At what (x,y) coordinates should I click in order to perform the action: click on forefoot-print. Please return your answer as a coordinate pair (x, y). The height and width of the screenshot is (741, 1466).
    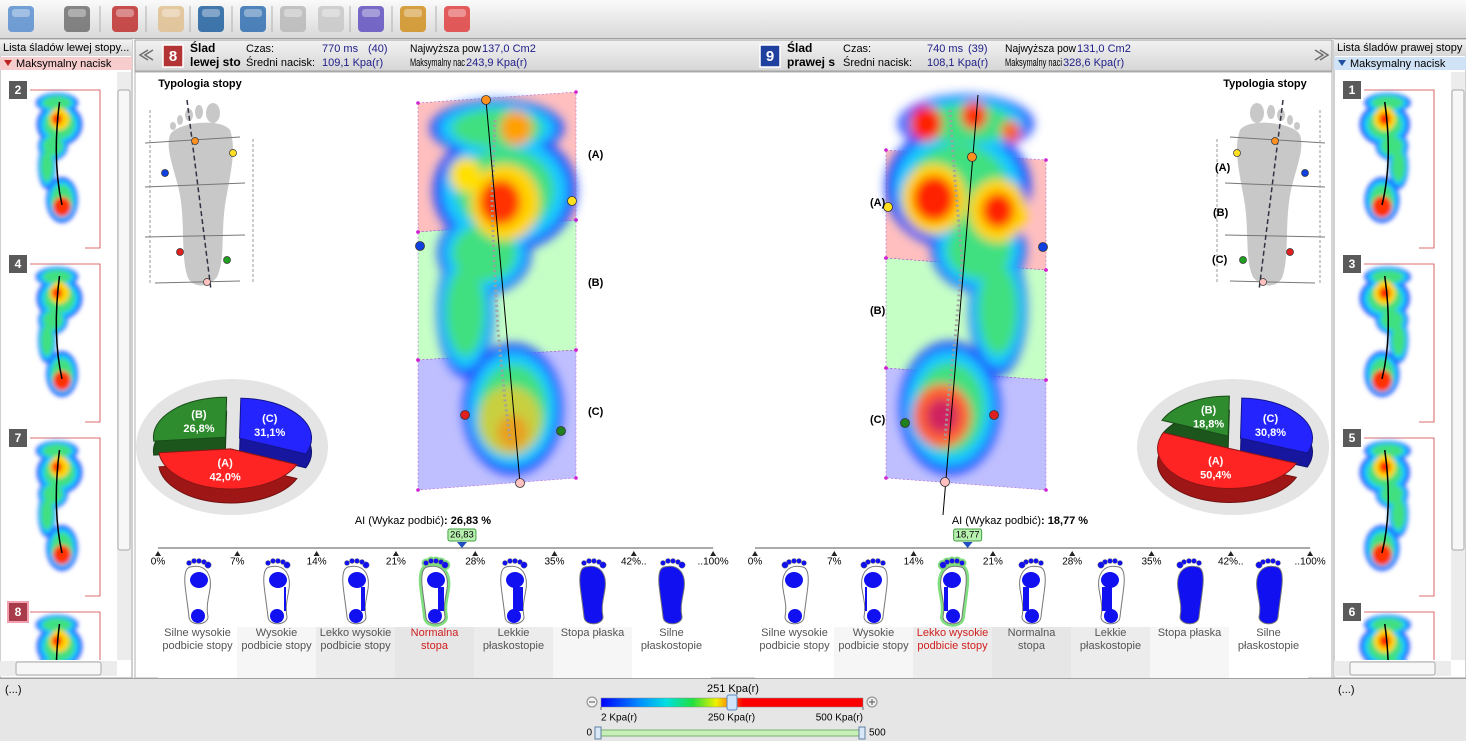
    Looking at the image, I should click on (278, 580).